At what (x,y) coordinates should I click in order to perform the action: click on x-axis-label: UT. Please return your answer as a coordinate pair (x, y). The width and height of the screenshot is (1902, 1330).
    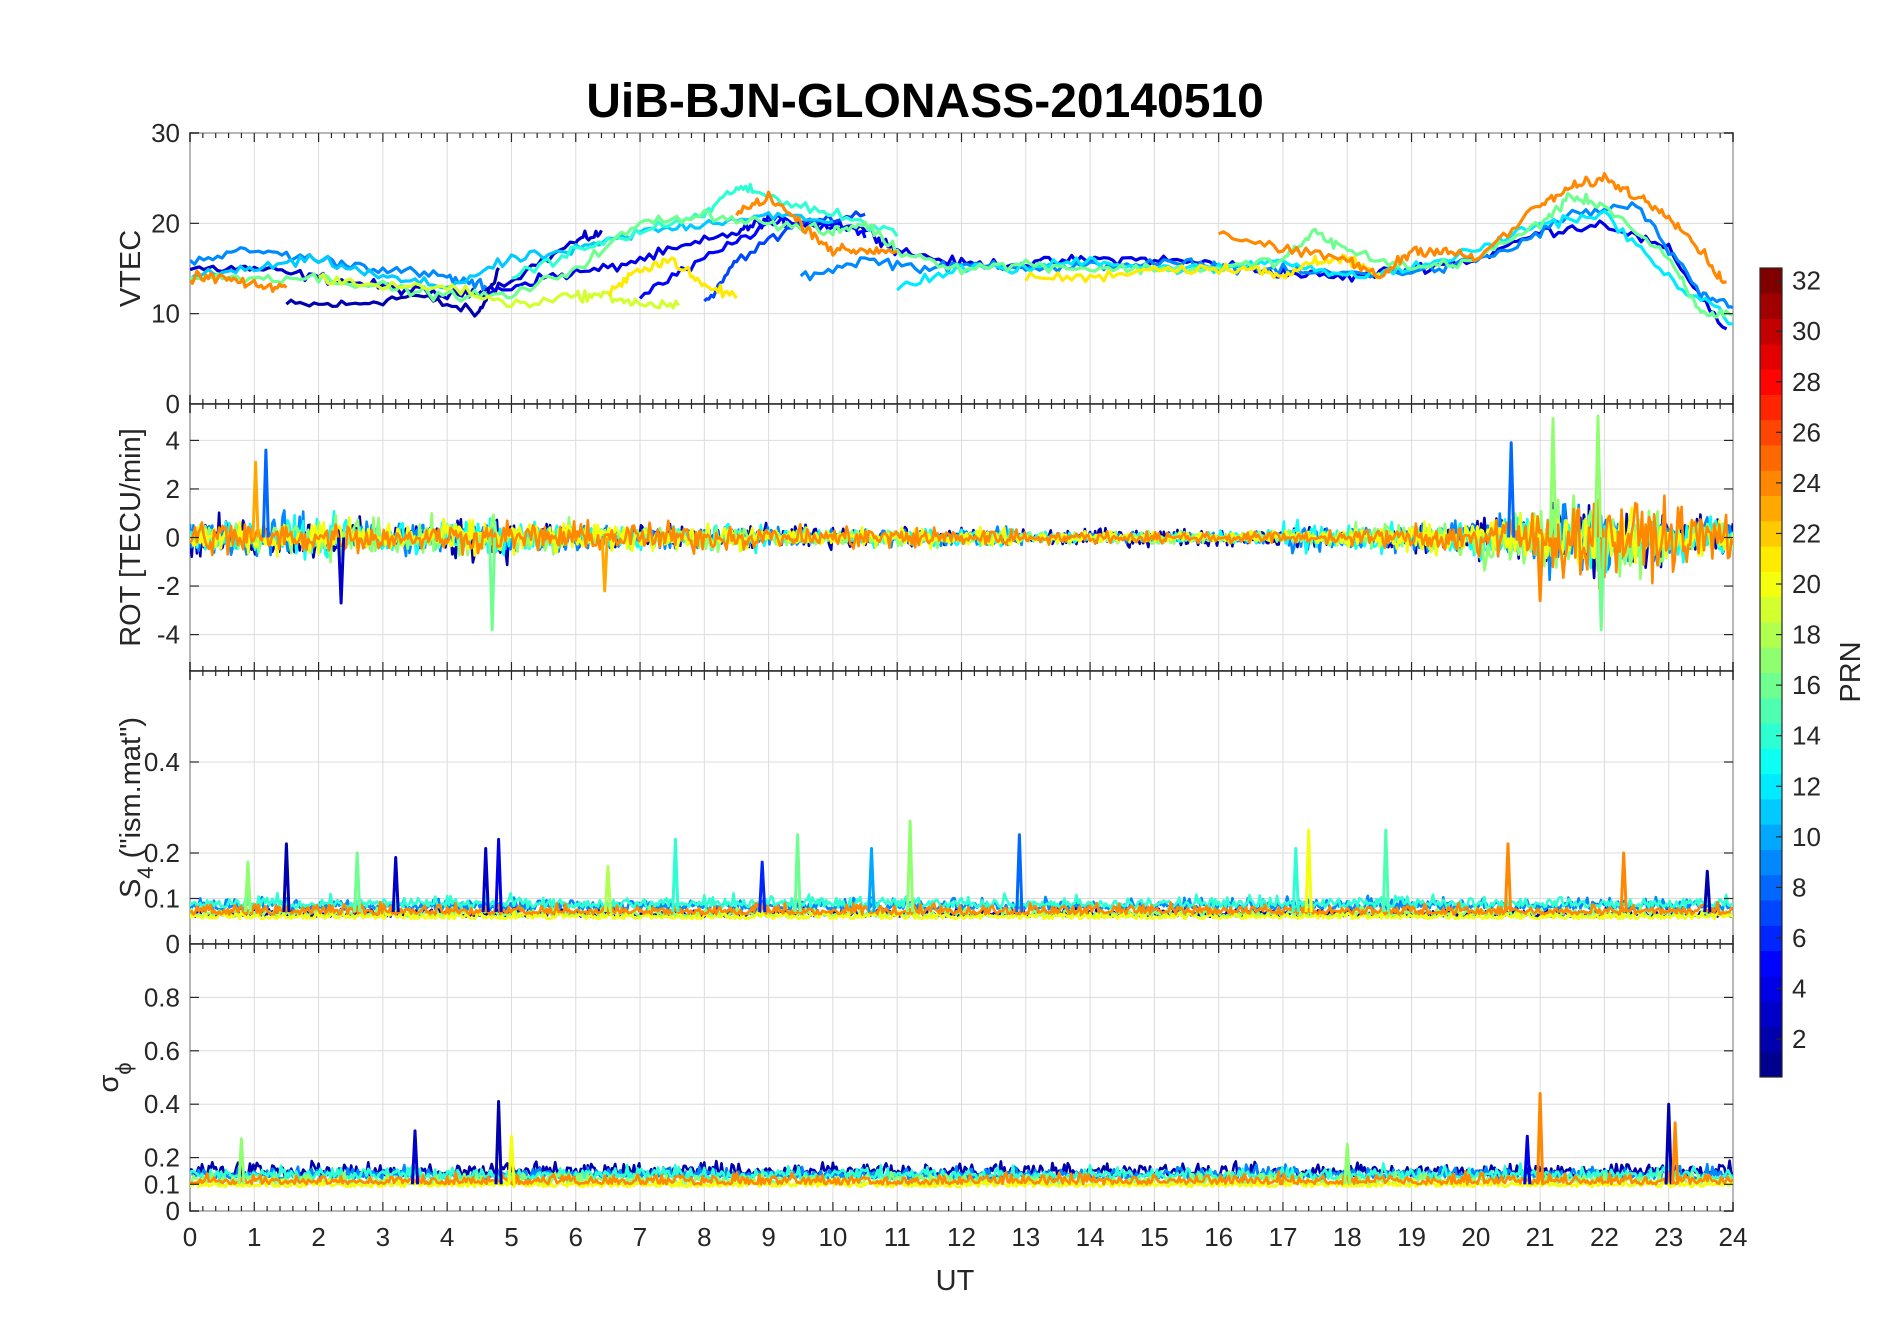
    Looking at the image, I should click on (955, 1281).